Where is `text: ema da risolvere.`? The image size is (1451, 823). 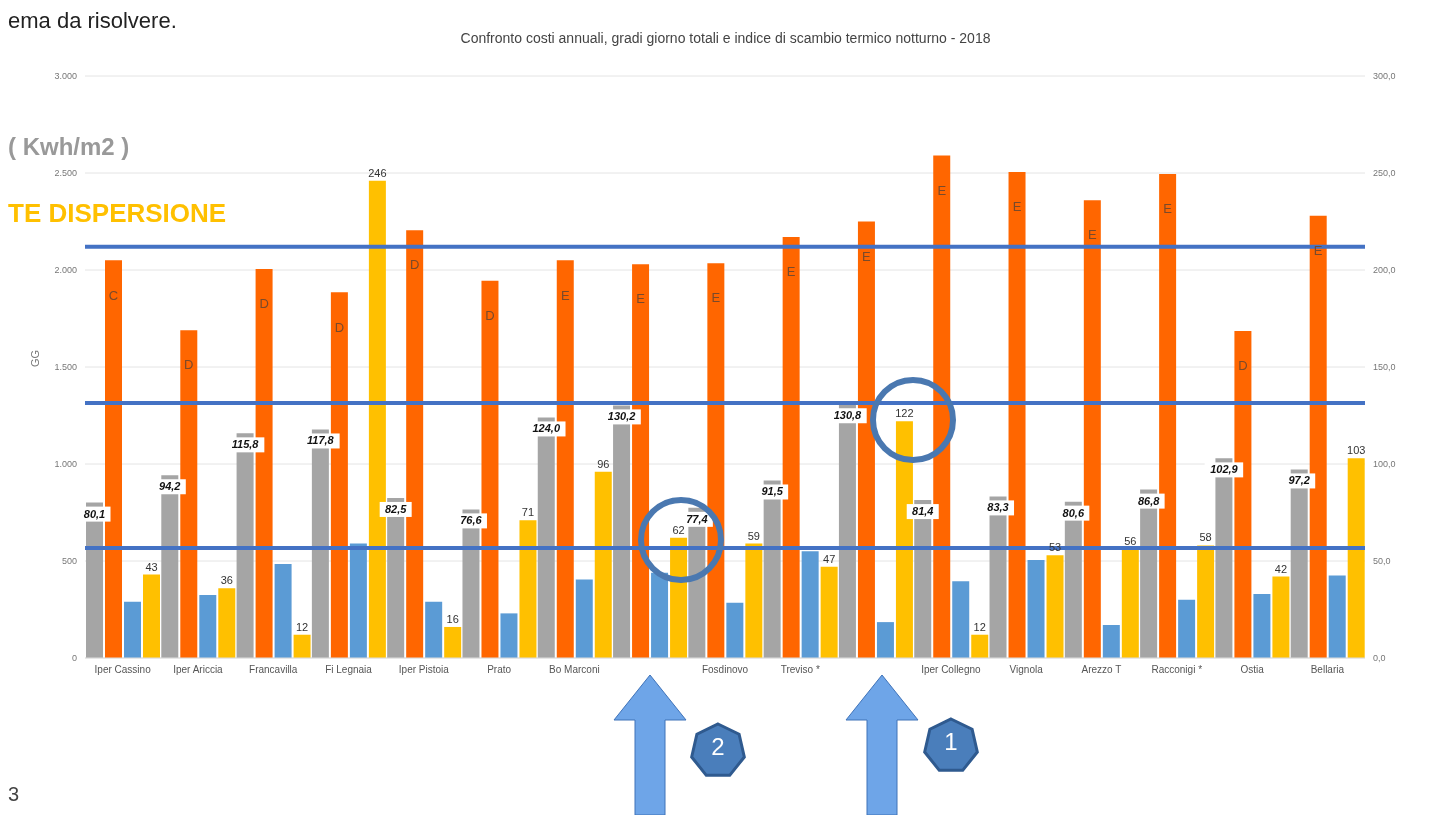 text: ema da risolvere. is located at coordinates (92, 21).